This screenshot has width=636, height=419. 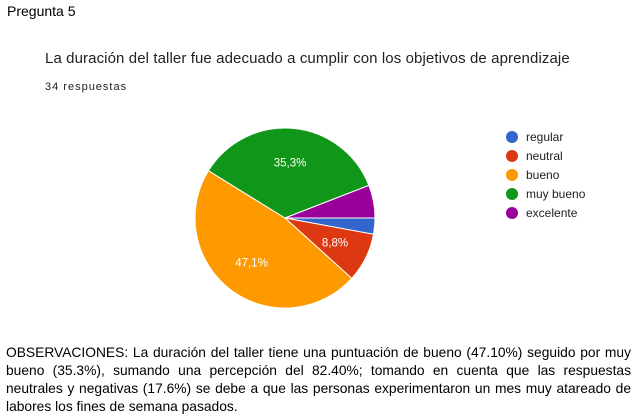 What do you see at coordinates (552, 212) in the screenshot?
I see `legend-label: excelente` at bounding box center [552, 212].